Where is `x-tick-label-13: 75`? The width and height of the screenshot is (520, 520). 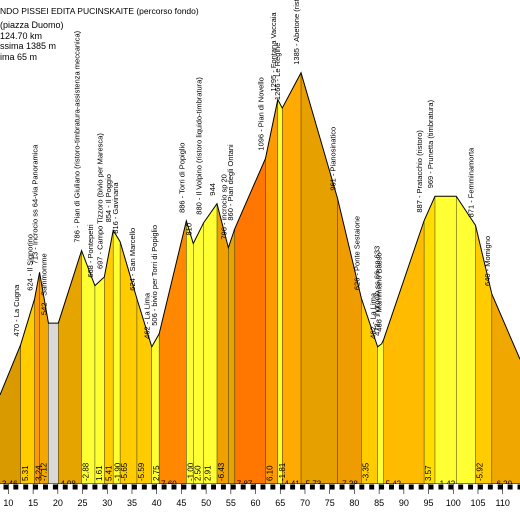 x-tick-label-13: 75 is located at coordinates (330, 503).